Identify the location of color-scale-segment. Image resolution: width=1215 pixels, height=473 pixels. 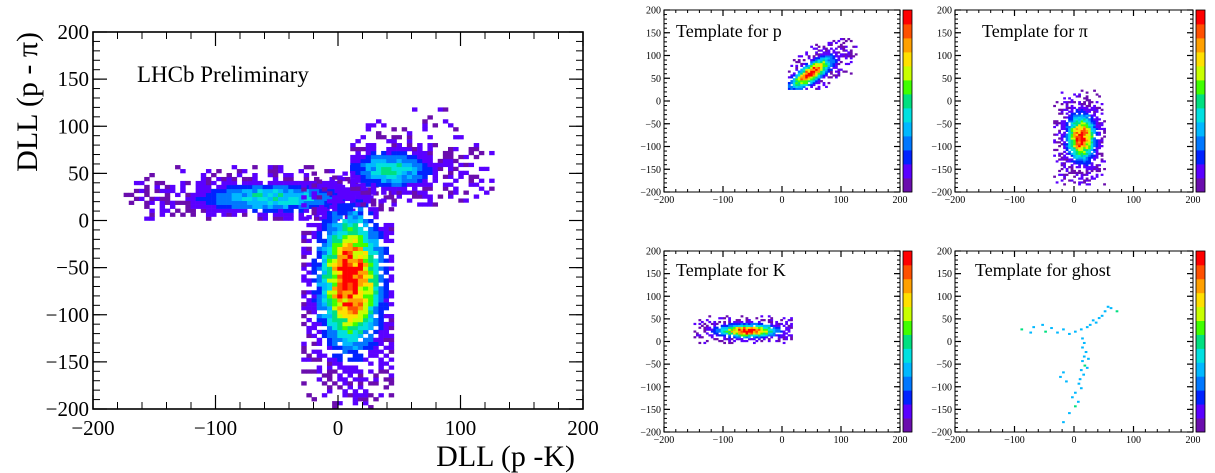
(1200, 314).